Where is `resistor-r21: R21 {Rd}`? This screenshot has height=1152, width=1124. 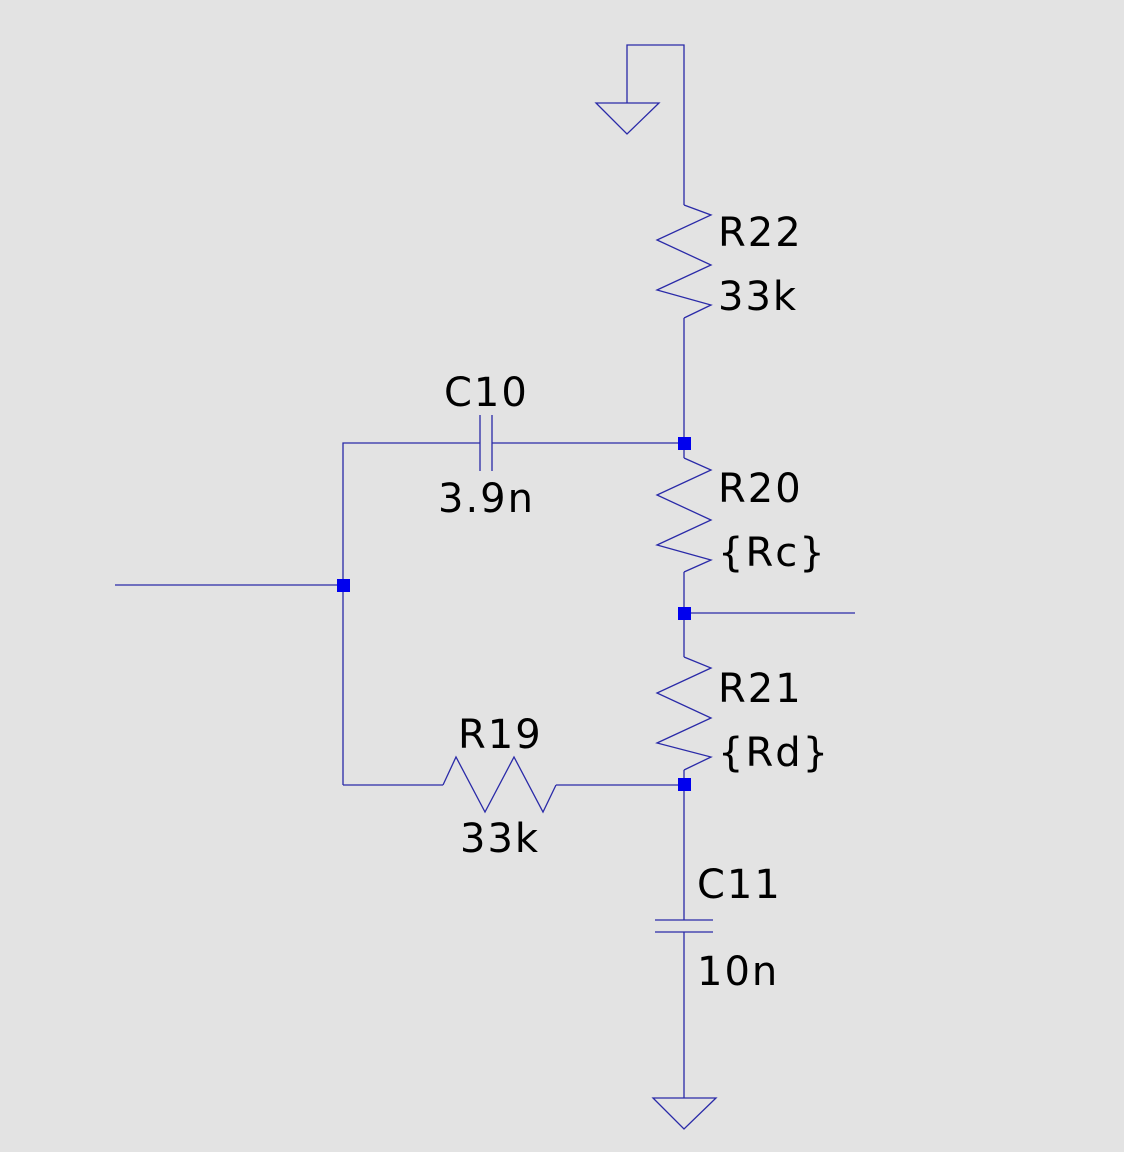
resistor-r21: R21 {Rd} is located at coordinates (742, 699).